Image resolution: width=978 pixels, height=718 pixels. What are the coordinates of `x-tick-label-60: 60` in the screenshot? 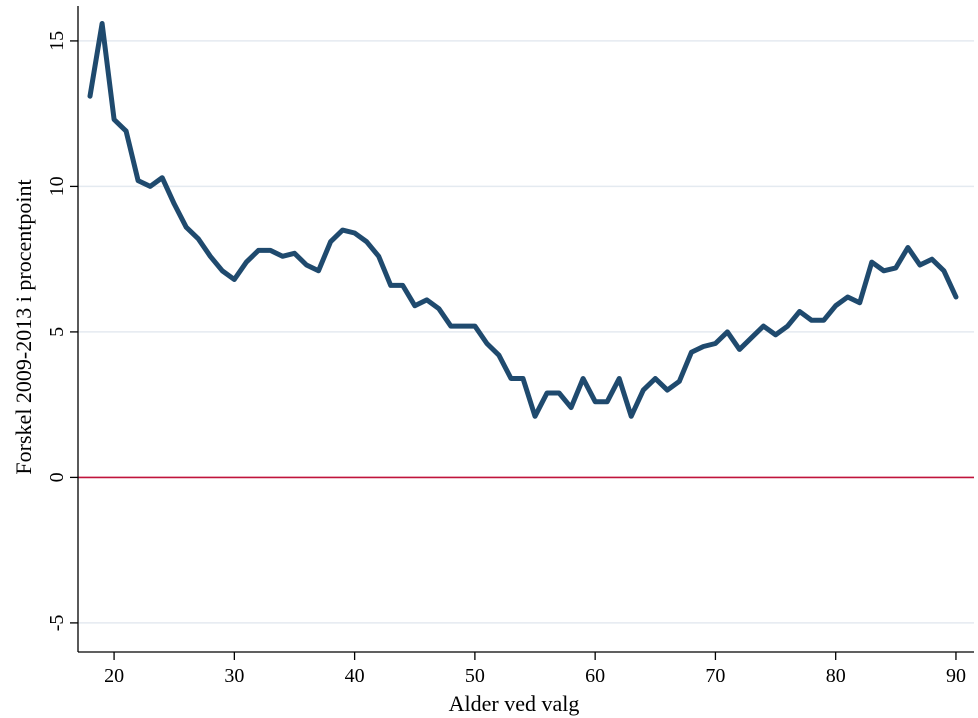 It's located at (595, 676).